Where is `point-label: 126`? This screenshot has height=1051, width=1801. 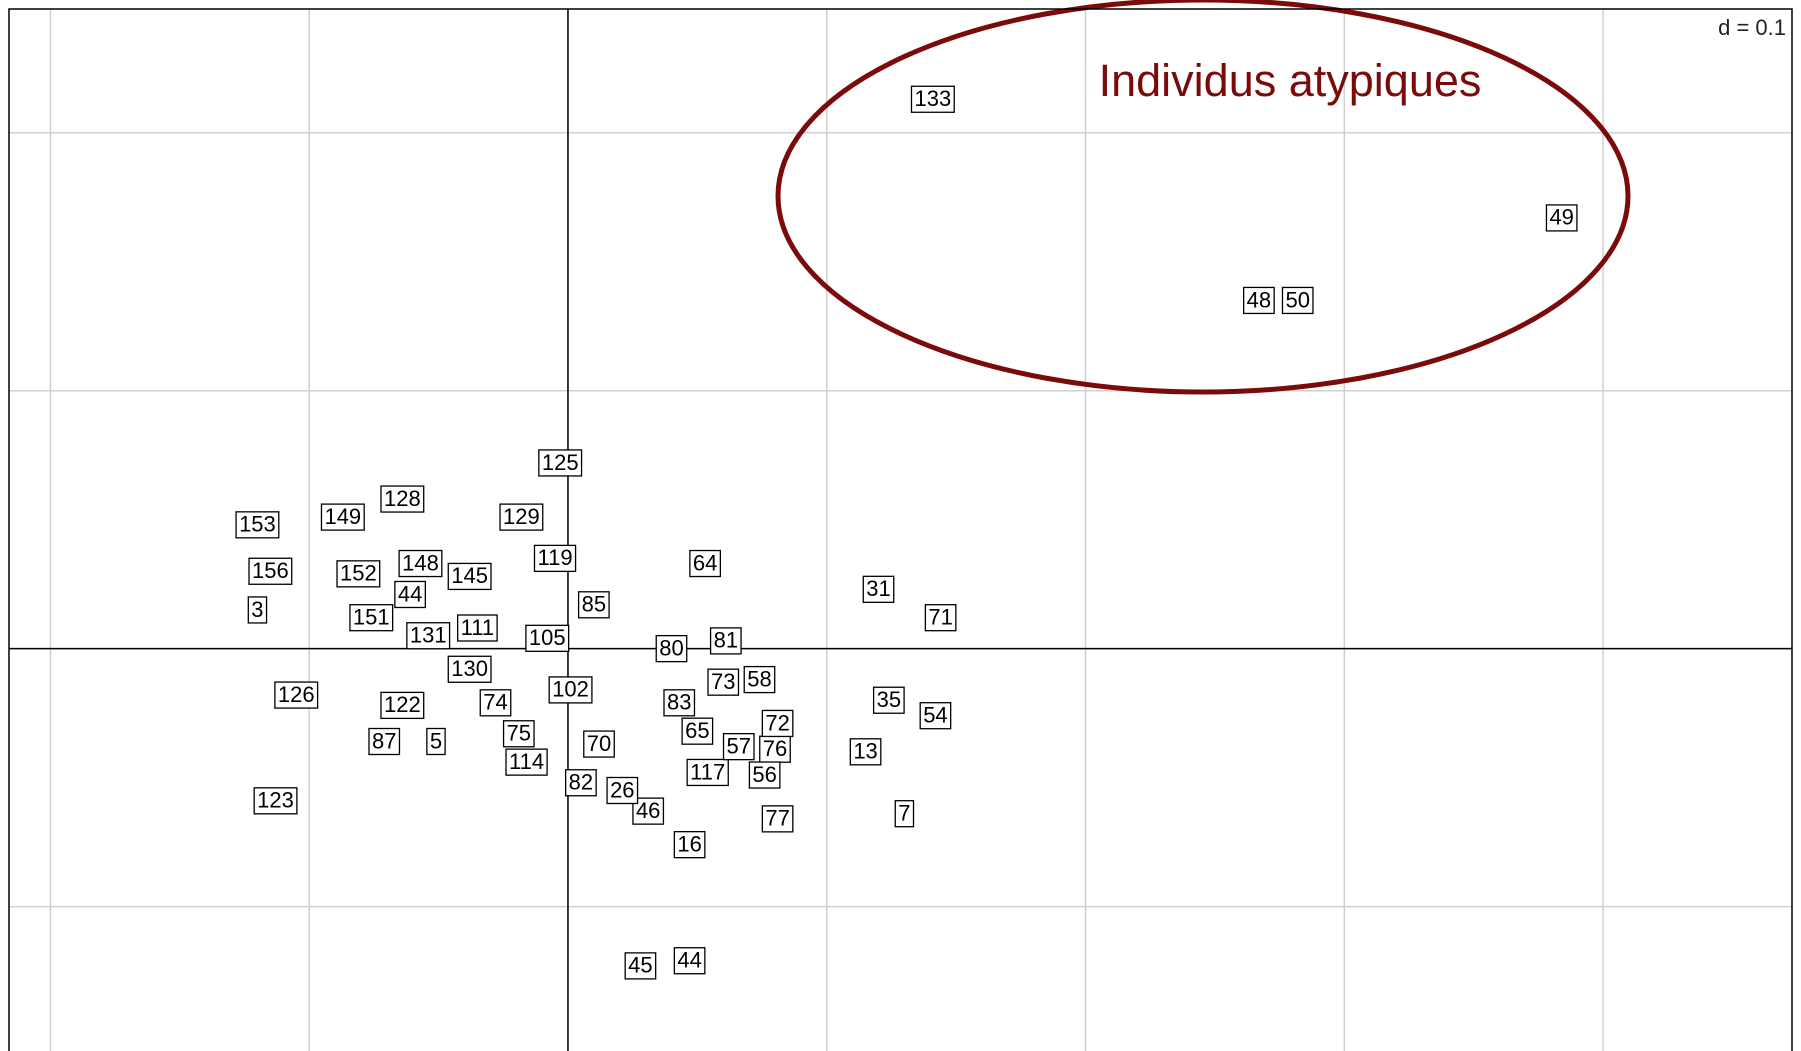 point-label: 126 is located at coordinates (296, 695).